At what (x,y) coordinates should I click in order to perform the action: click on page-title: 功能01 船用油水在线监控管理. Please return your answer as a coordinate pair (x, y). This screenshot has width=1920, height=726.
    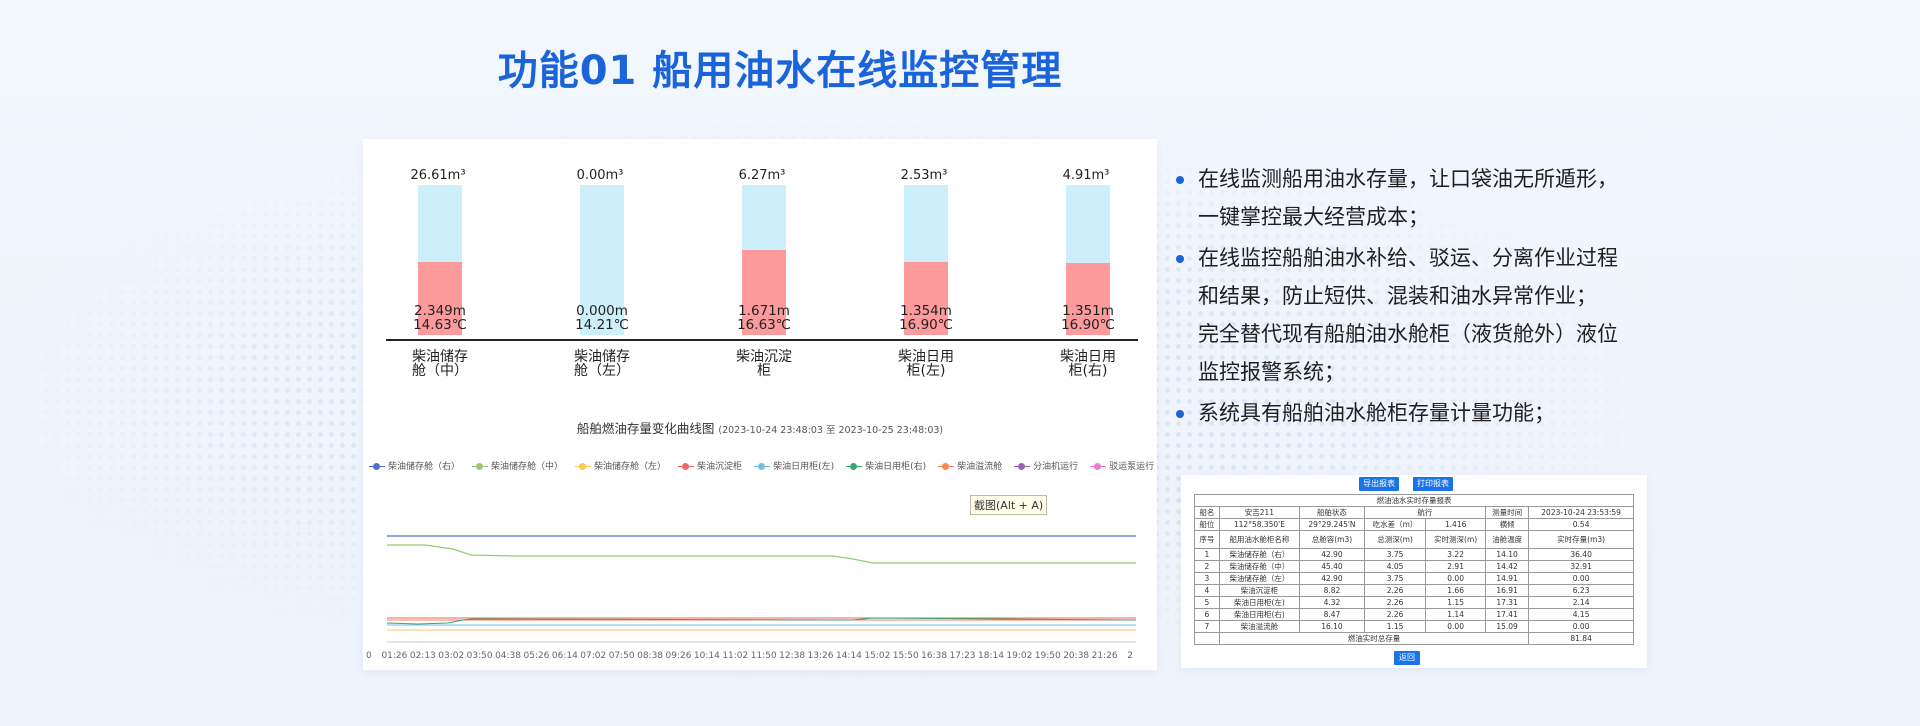
    Looking at the image, I should click on (780, 71).